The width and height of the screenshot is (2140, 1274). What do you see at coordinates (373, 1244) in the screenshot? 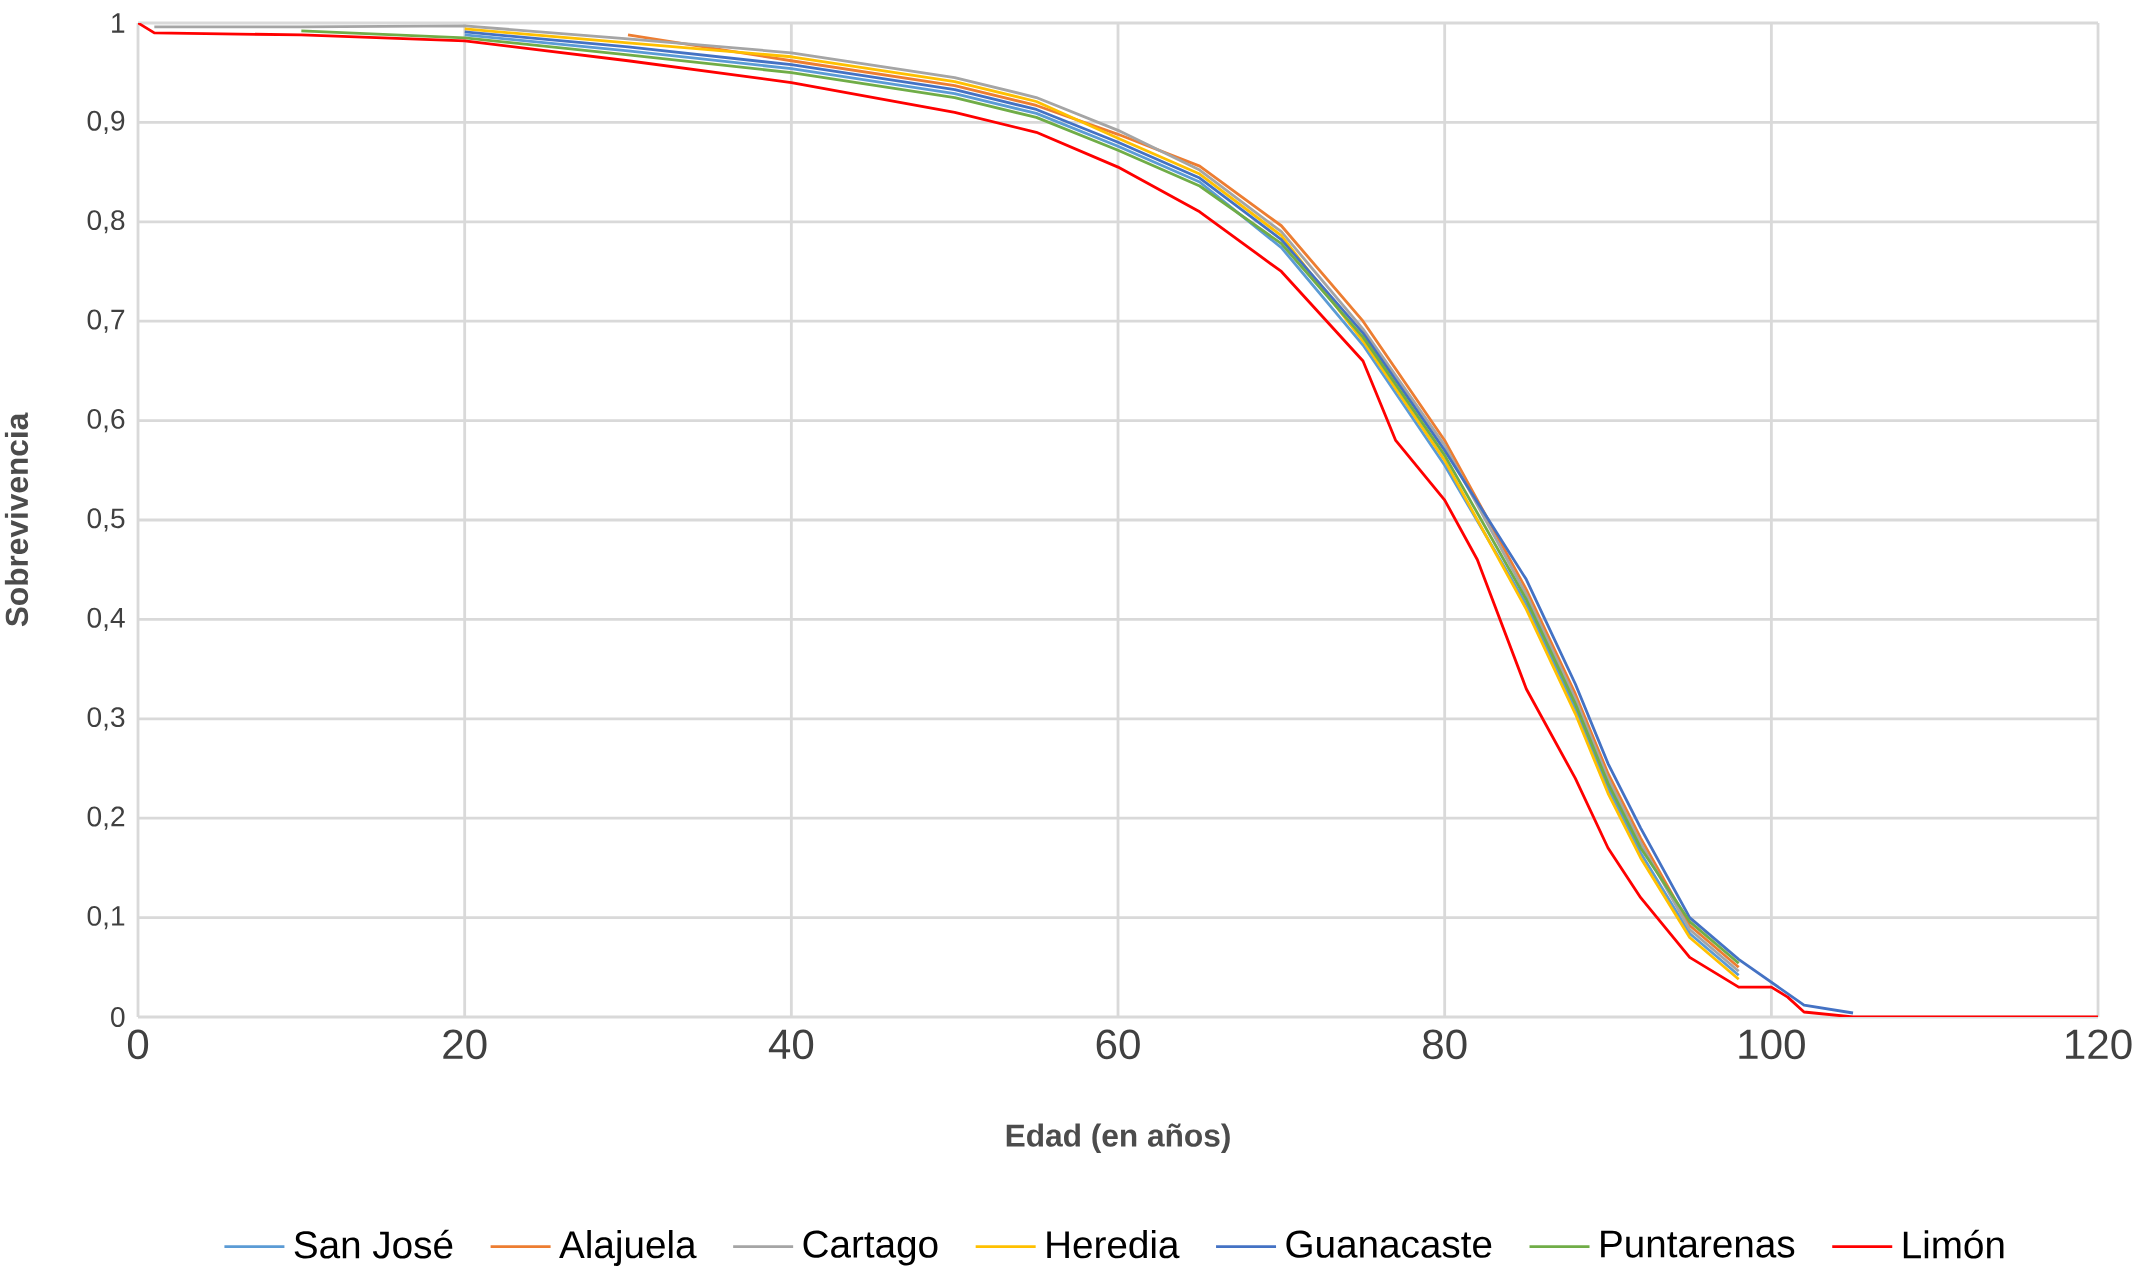
I see `legend-label: San José` at bounding box center [373, 1244].